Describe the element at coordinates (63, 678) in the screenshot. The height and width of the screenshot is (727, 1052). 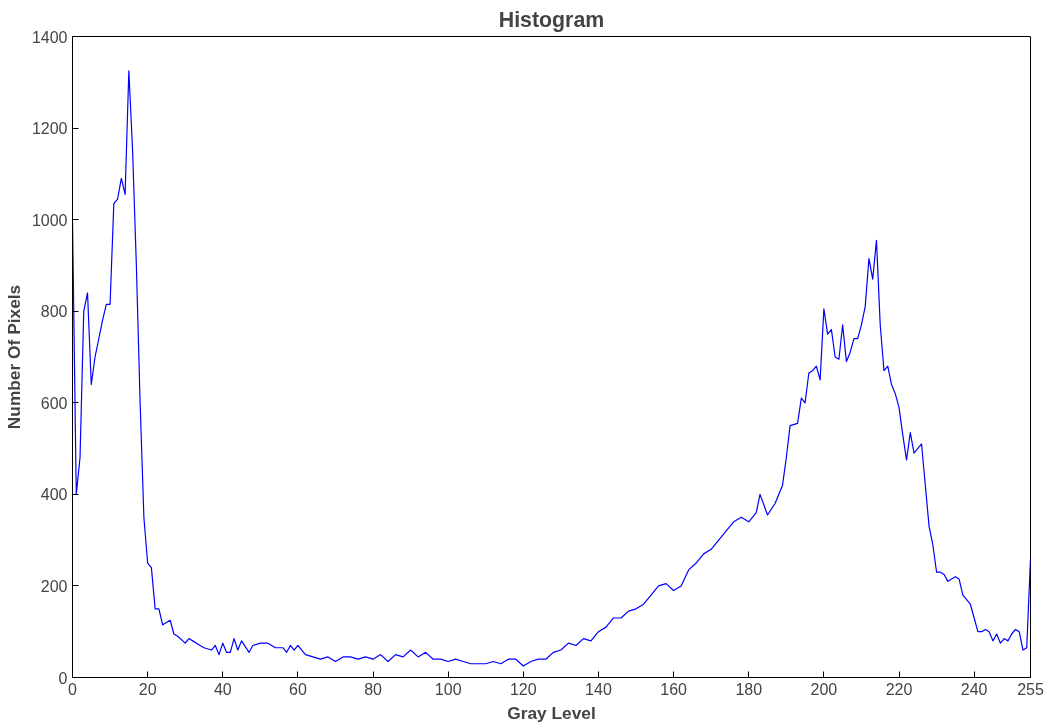
I see `y-tick-label: 0` at that location.